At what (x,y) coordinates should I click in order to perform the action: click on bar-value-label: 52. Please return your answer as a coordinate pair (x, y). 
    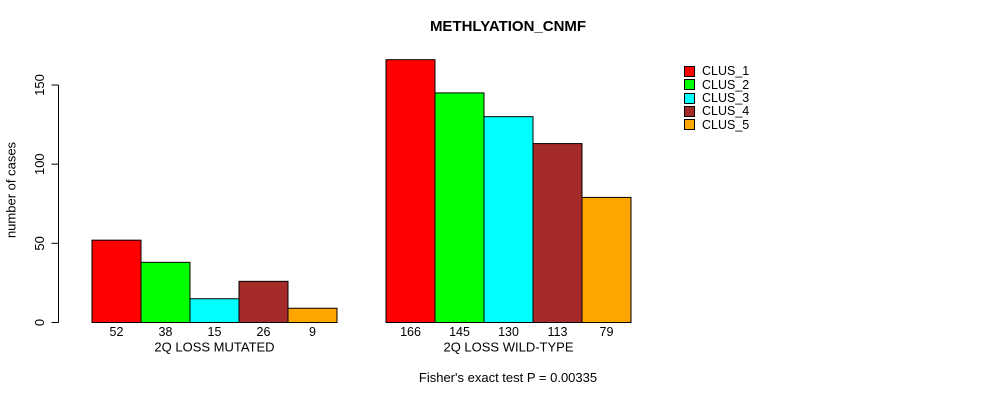
    Looking at the image, I should click on (117, 332).